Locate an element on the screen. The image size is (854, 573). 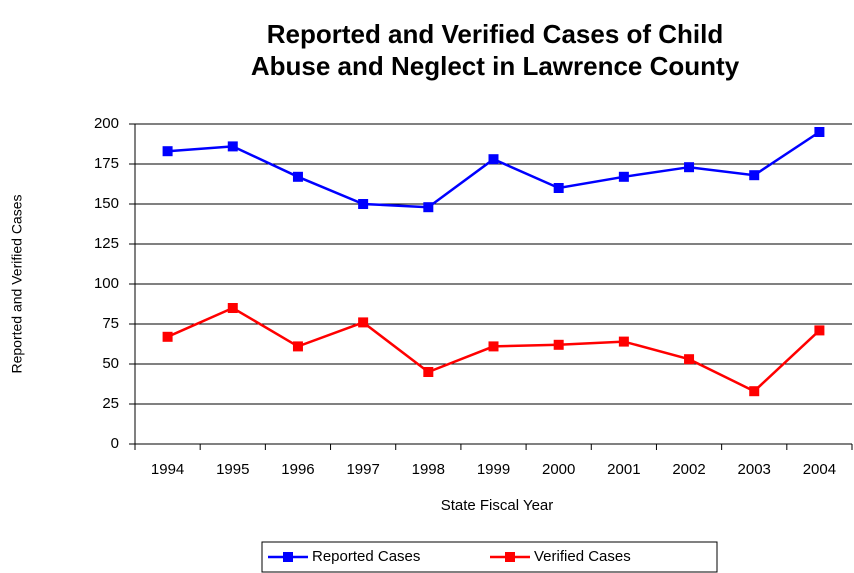
x-axis-label: State Fiscal Year is located at coordinates (497, 505).